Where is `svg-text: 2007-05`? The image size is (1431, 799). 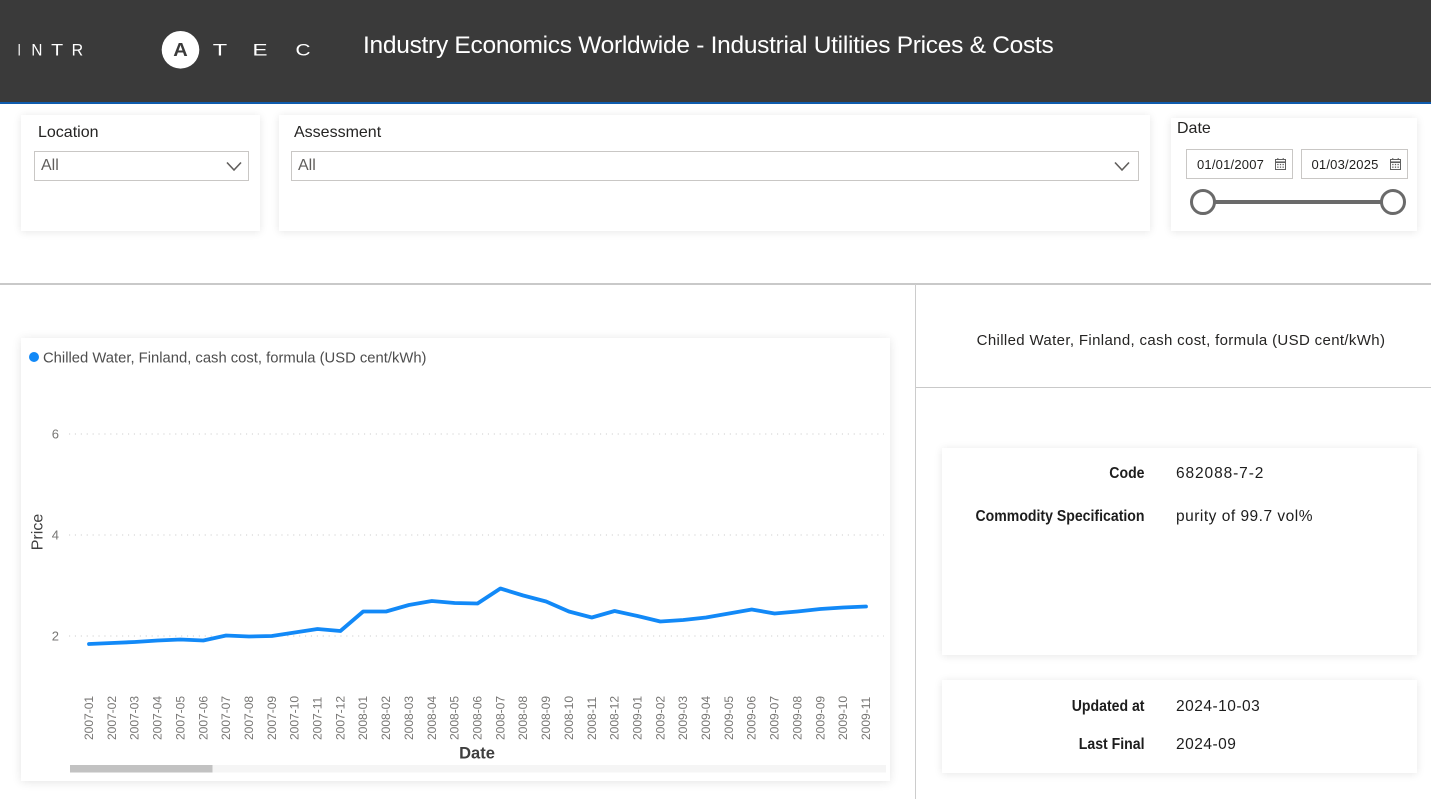 svg-text: 2007-05 is located at coordinates (180, 718).